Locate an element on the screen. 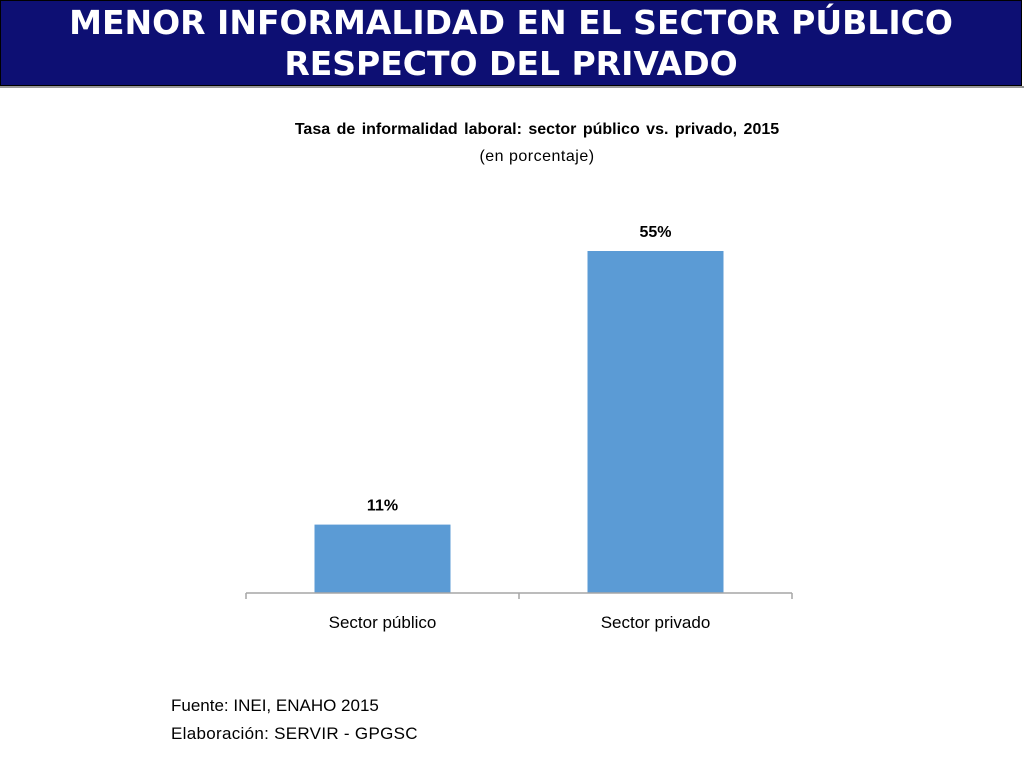 The image size is (1024, 768). data-label: 55% is located at coordinates (655, 232).